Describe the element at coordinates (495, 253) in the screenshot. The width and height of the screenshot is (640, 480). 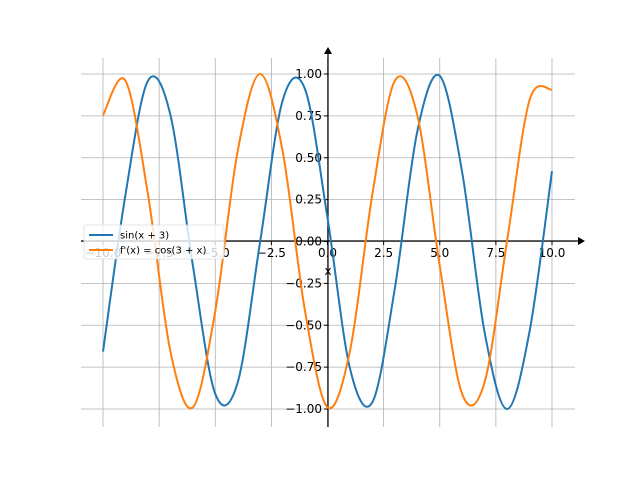
I see `x-tick-label: 7.5` at that location.